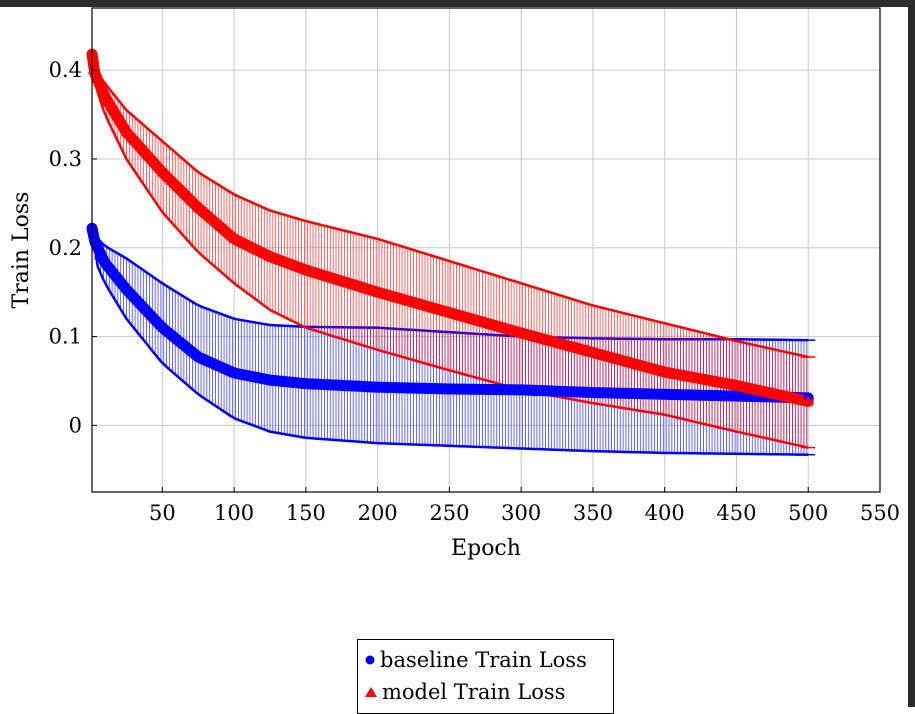 This screenshot has width=915, height=714. What do you see at coordinates (485, 676) in the screenshot?
I see `legend: baseline Train Loss model Train Loss` at bounding box center [485, 676].